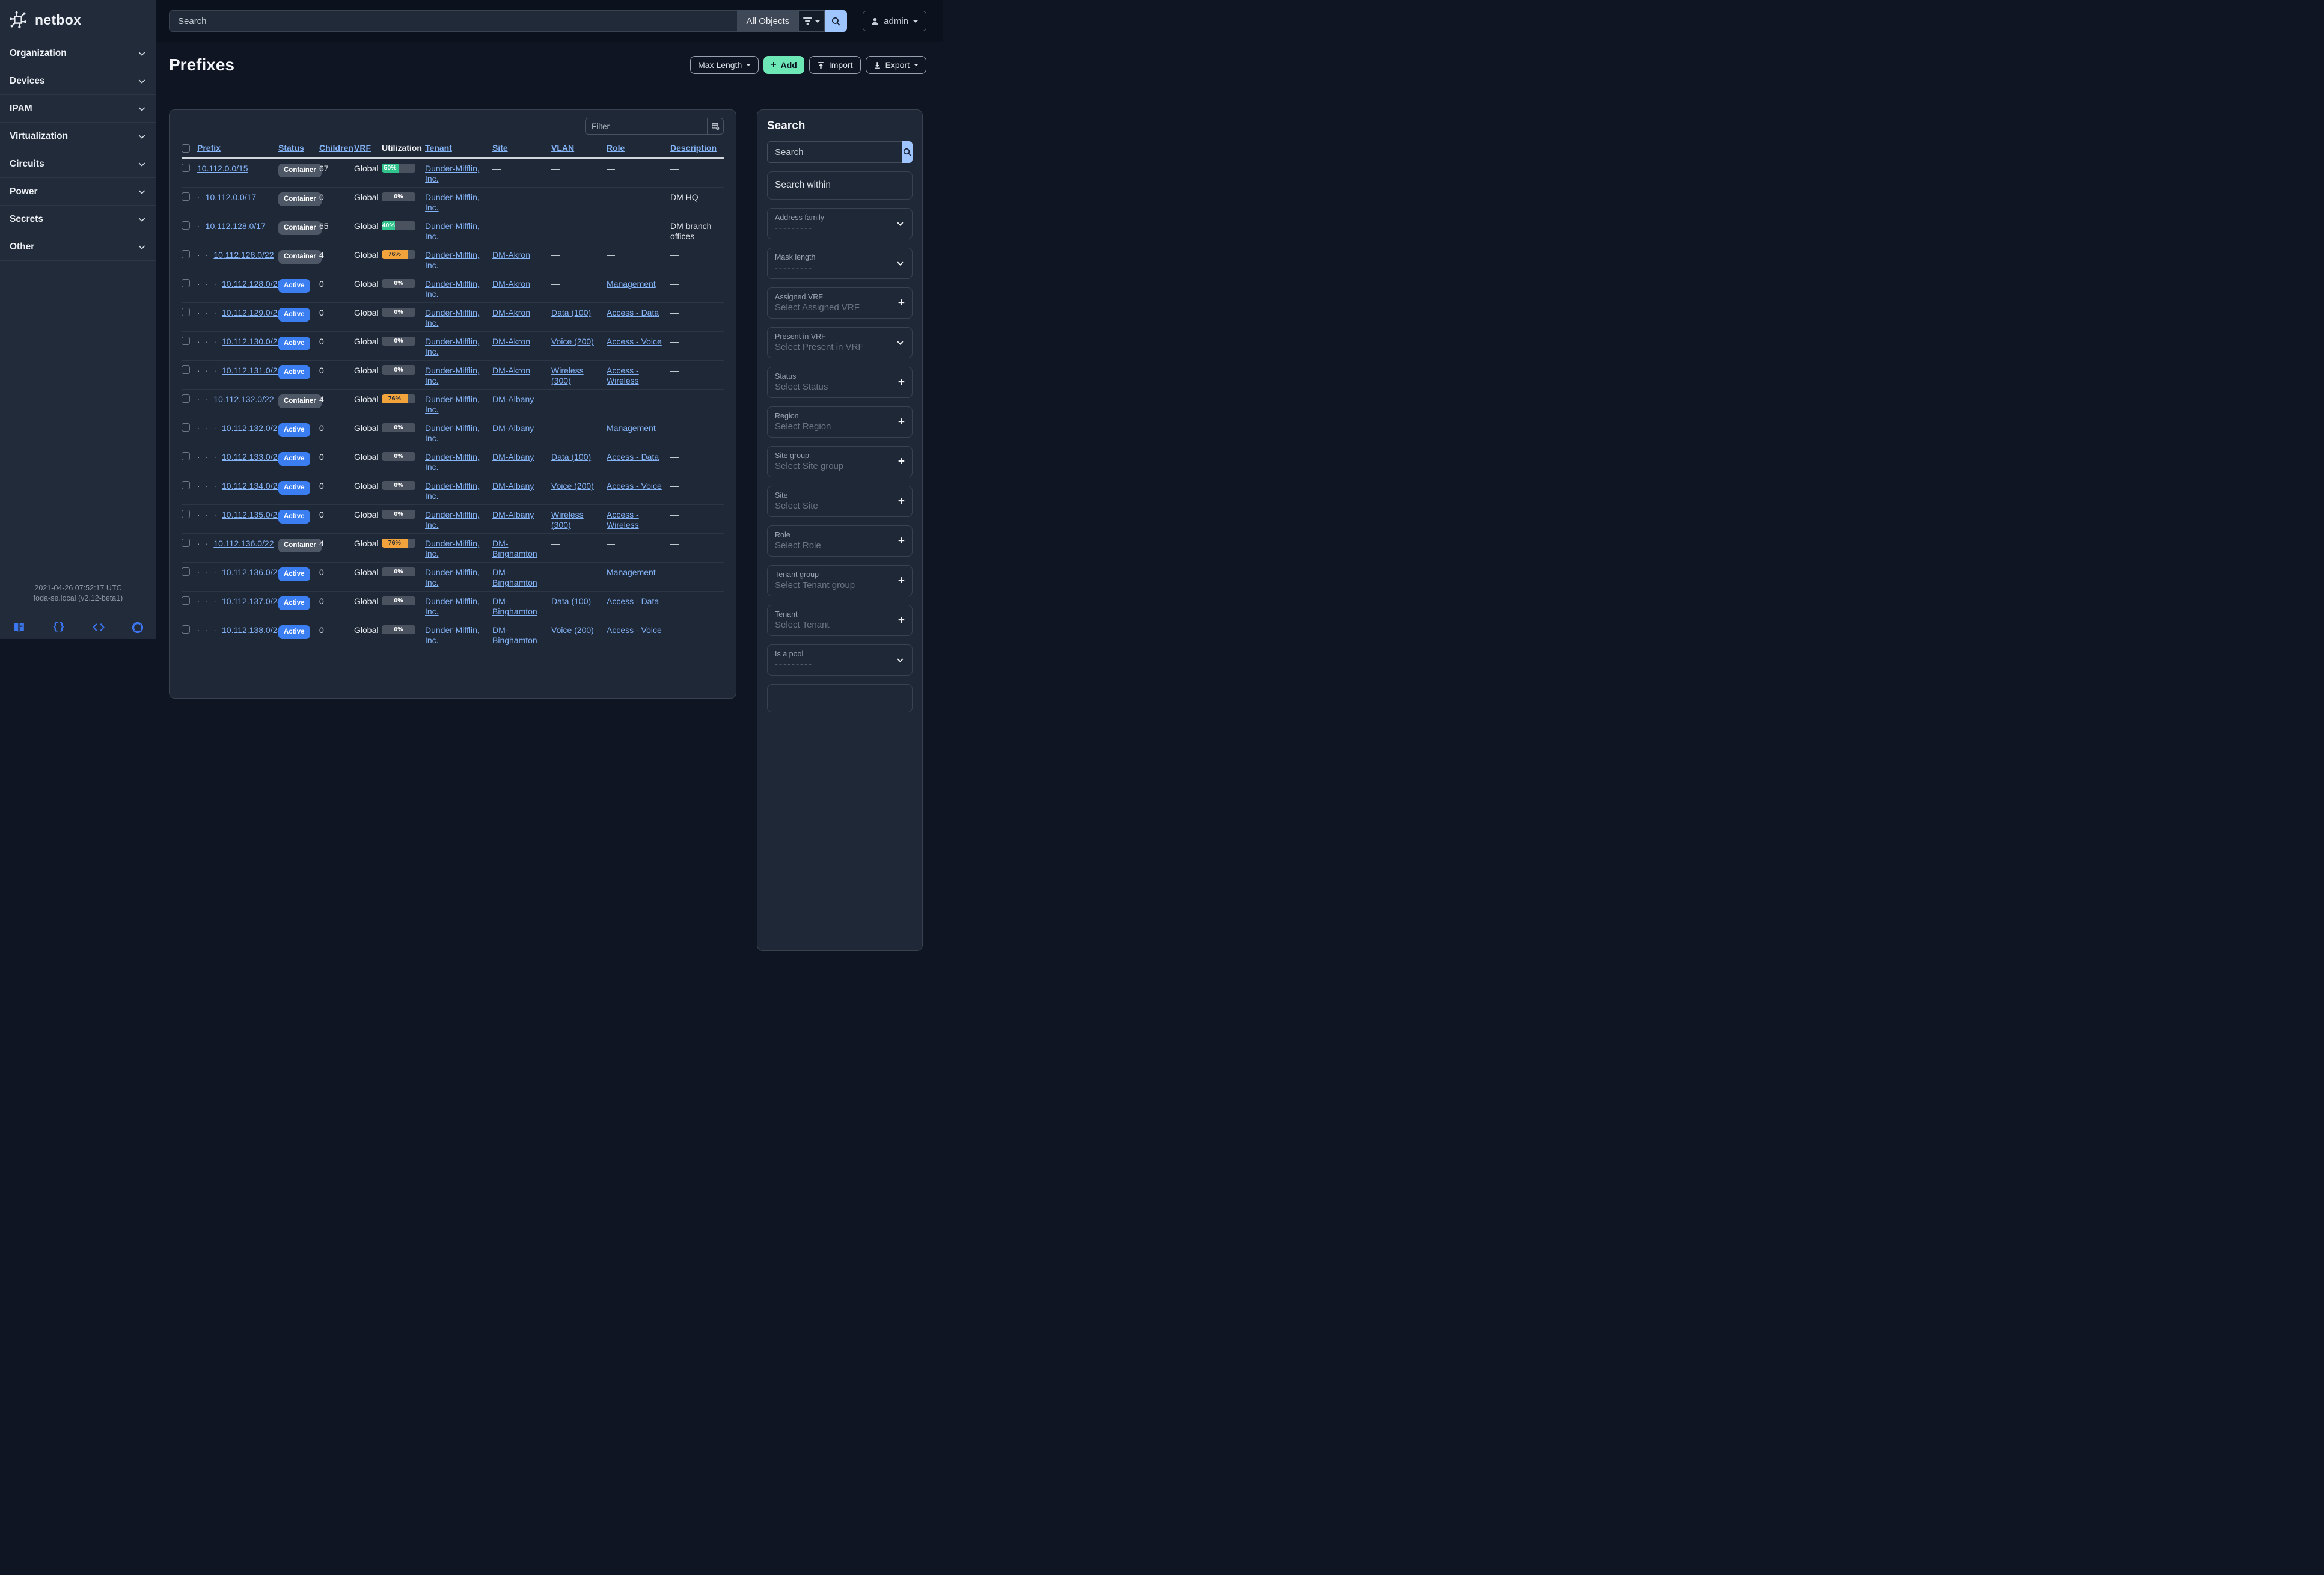  Describe the element at coordinates (694, 148) in the screenshot. I see `column-header-description: Description` at that location.